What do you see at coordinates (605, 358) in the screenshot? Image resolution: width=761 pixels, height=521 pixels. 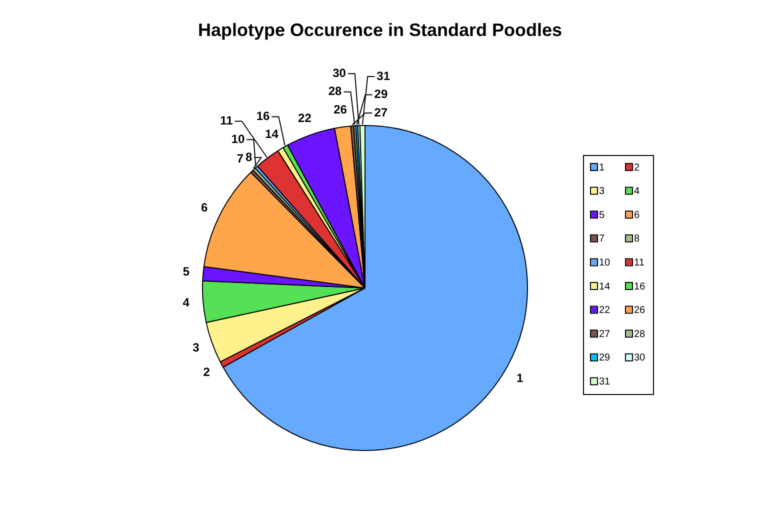 I see `legend-label: 29` at bounding box center [605, 358].